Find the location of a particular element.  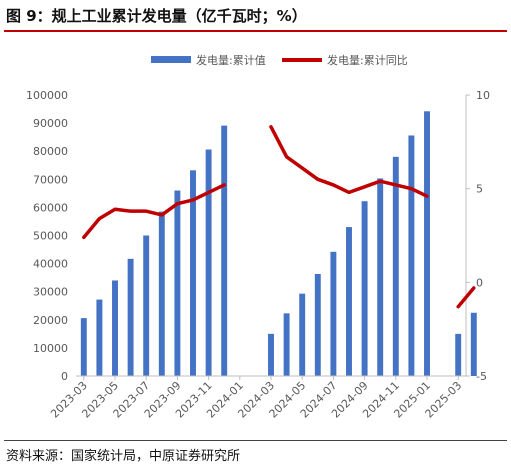

footer-rule is located at coordinates (255, 440).